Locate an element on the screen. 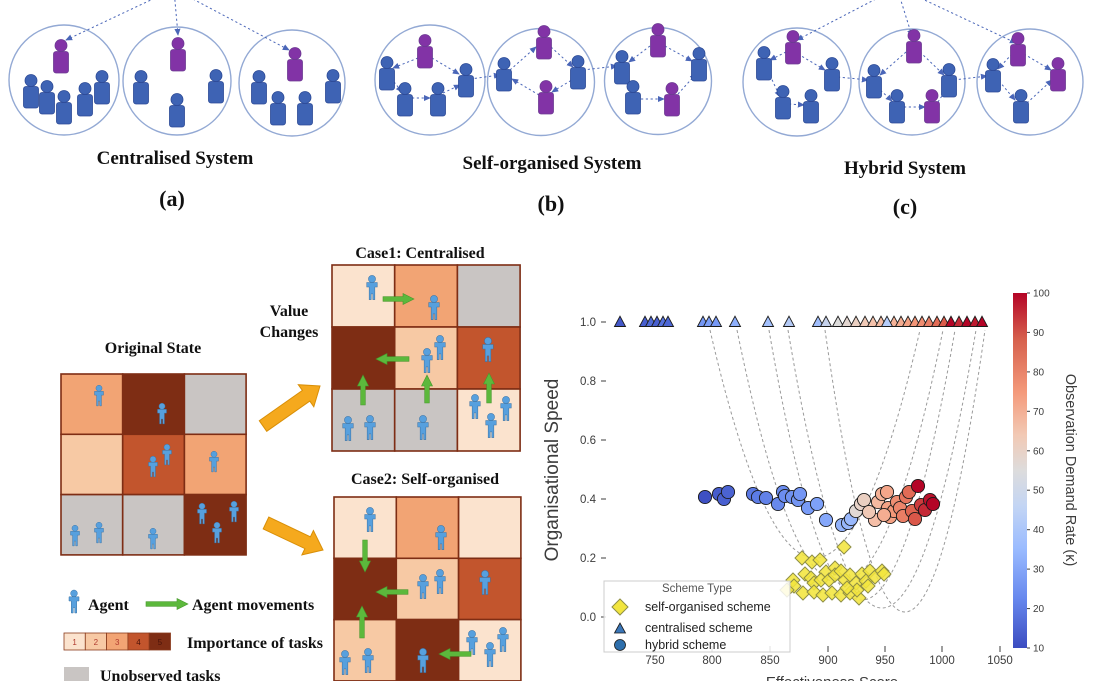  svg-text: 4 is located at coordinates (138, 642).